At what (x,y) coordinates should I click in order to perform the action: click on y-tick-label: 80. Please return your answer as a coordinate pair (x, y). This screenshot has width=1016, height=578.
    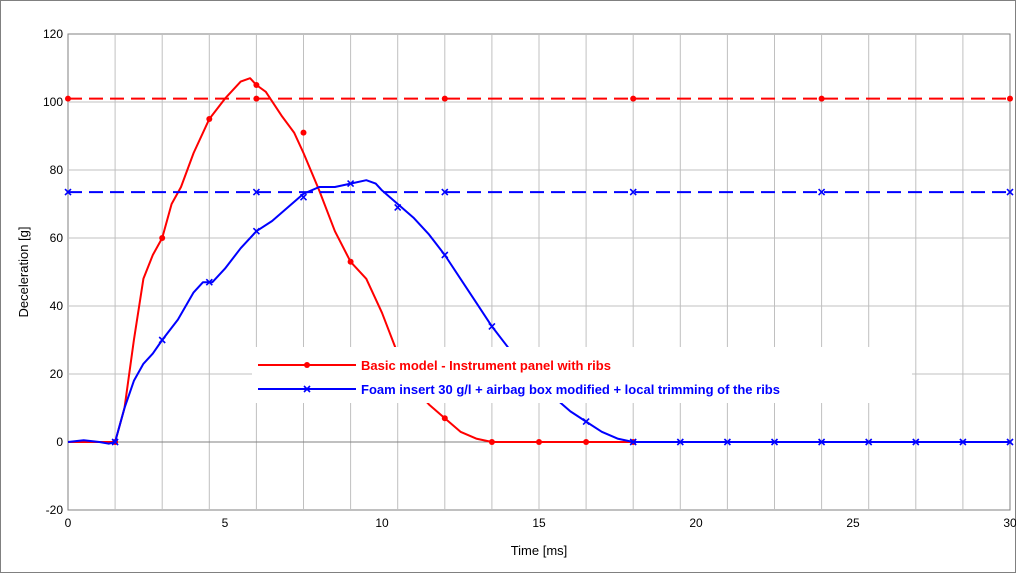
    Looking at the image, I should click on (57, 170).